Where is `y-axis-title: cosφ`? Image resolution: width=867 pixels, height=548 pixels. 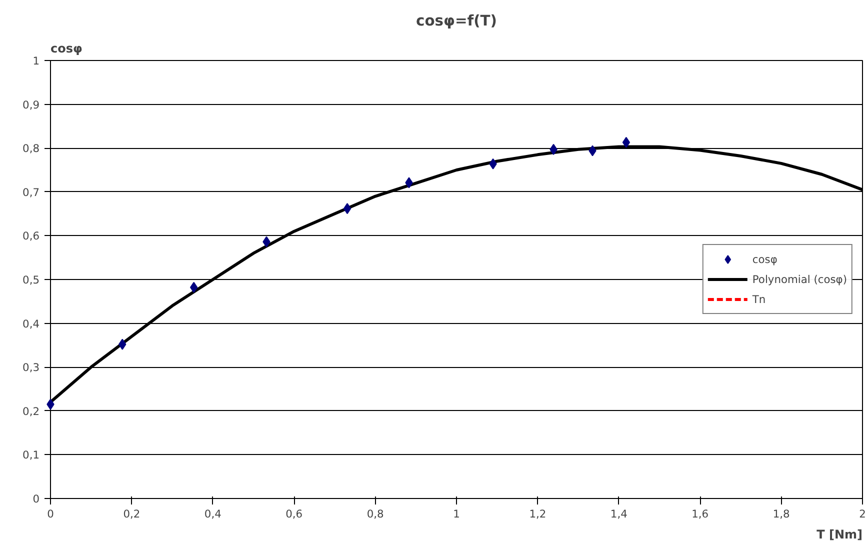 y-axis-title: cosφ is located at coordinates (66, 49).